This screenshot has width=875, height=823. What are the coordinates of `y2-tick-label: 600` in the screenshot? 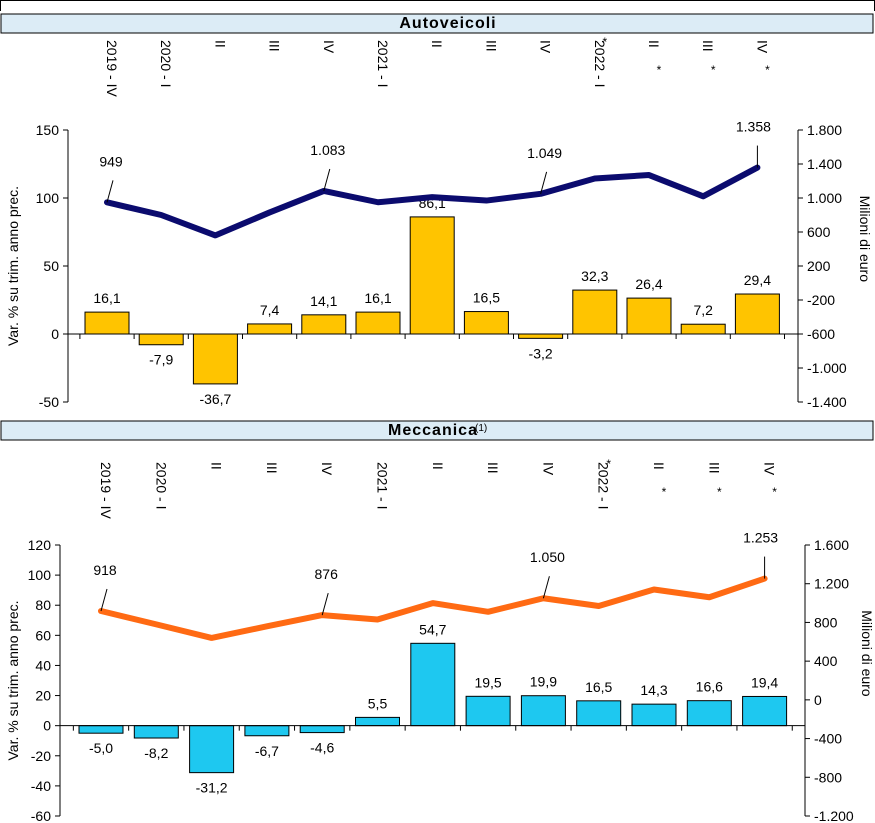 It's located at (819, 232).